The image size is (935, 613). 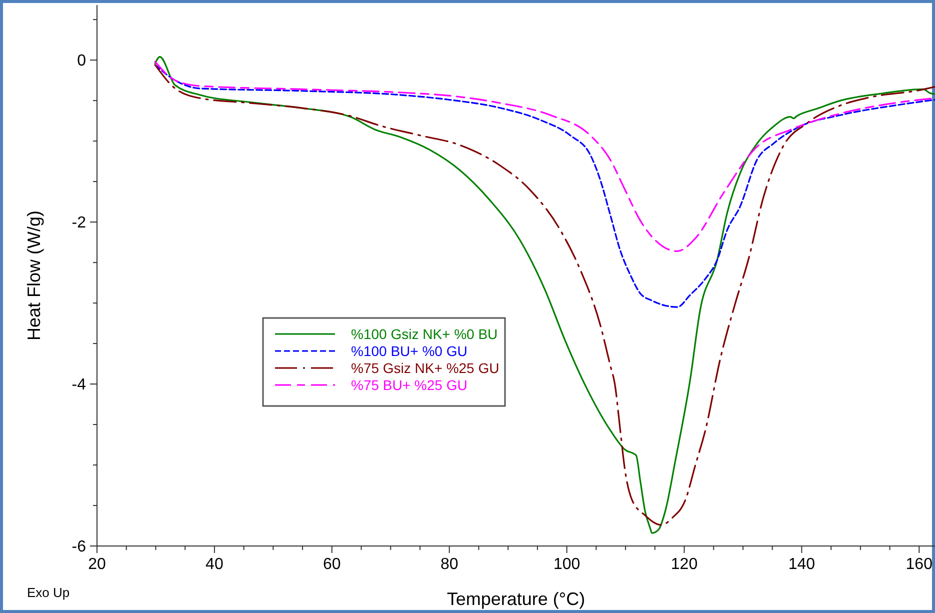 I want to click on x-axis-title: Temperature (°C), so click(x=516, y=599).